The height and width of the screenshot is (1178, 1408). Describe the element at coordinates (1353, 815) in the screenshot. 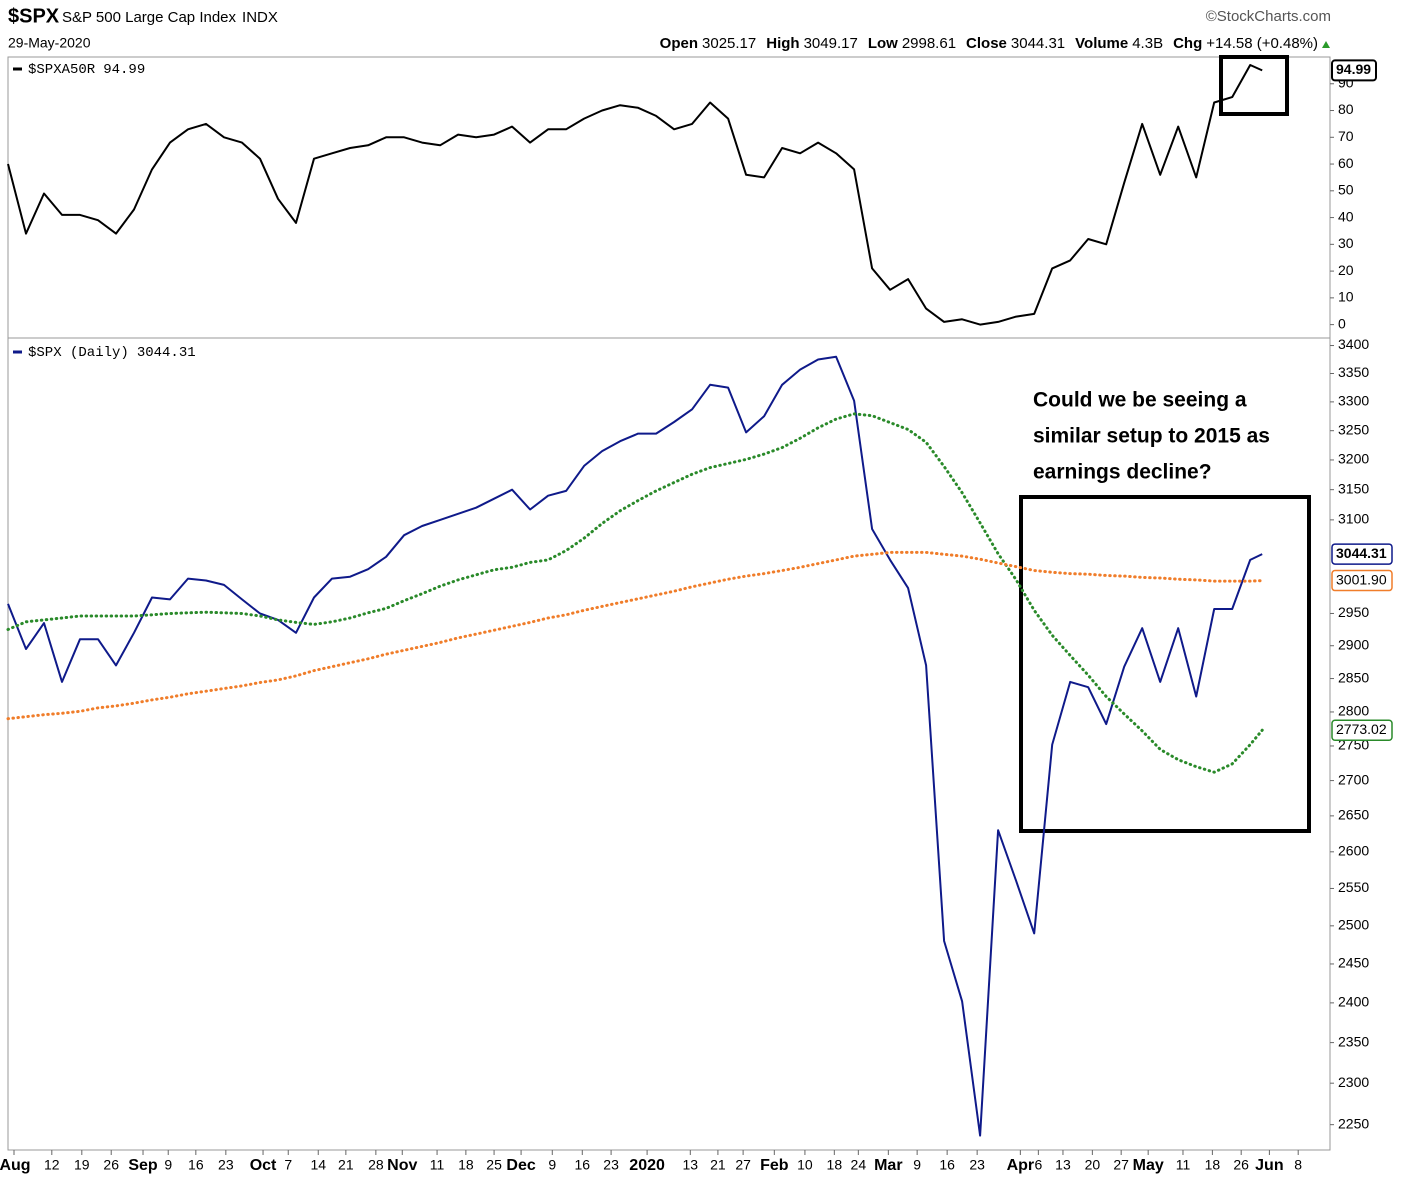

I see `y-tick-label: 2650` at that location.